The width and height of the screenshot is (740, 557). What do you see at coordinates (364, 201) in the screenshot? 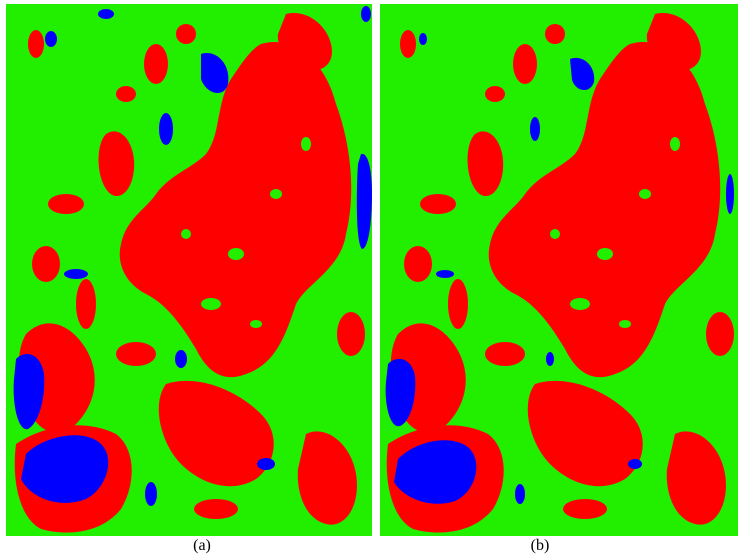
I see `water-body-east` at bounding box center [364, 201].